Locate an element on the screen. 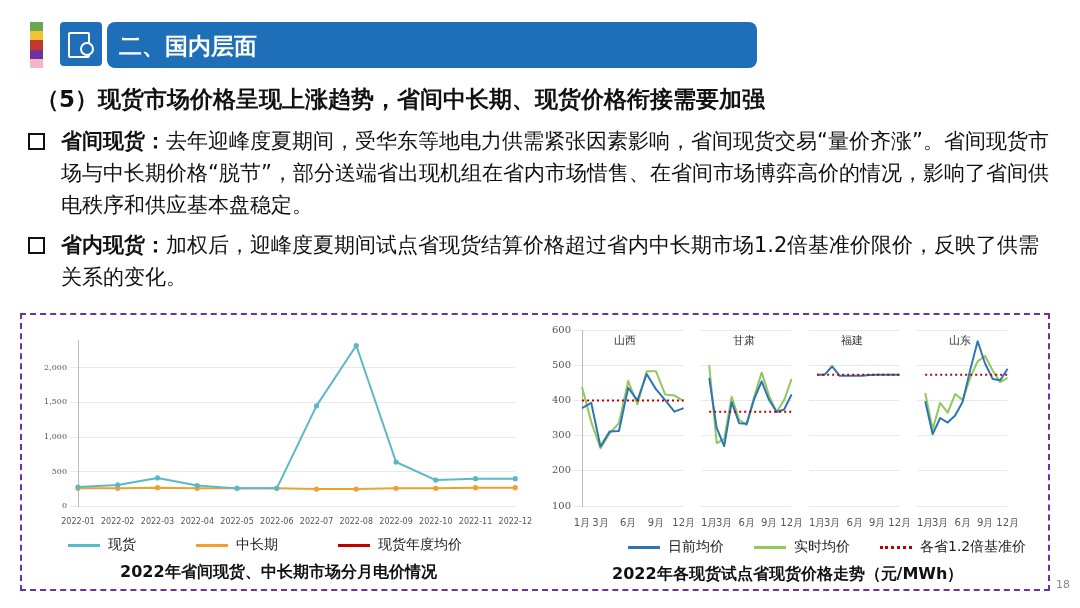  text: 二、国内层面 is located at coordinates (188, 46).